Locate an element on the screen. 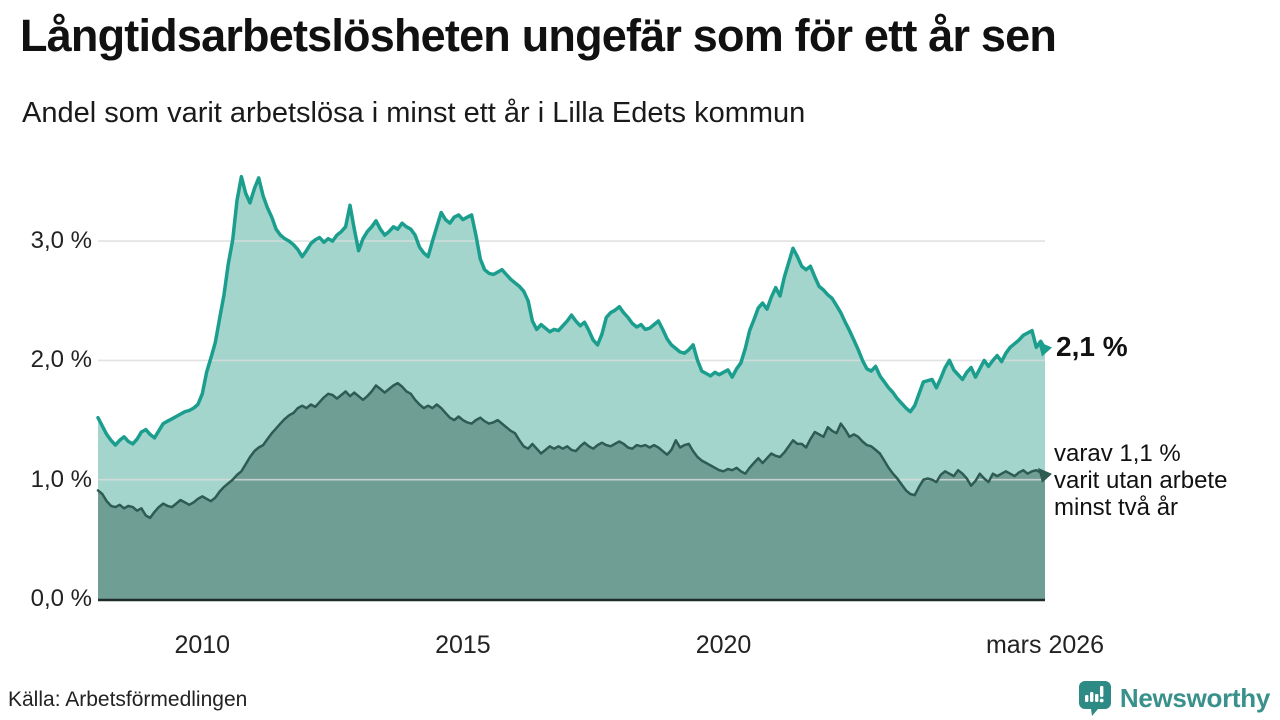 Image resolution: width=1280 pixels, height=720 pixels. line-end-arrow-minst-tva-ar is located at coordinates (1044, 475).